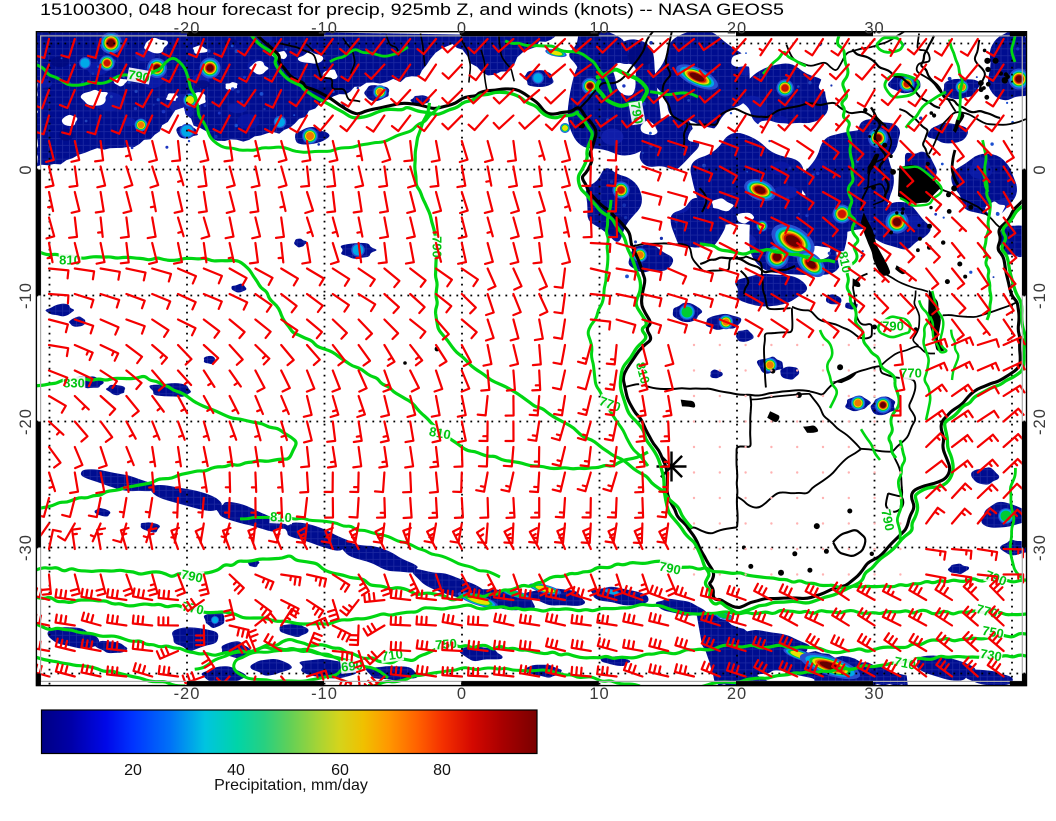 Image resolution: width=1056 pixels, height=821 pixels. What do you see at coordinates (991, 655) in the screenshot?
I see `svg-text: 730` at bounding box center [991, 655].